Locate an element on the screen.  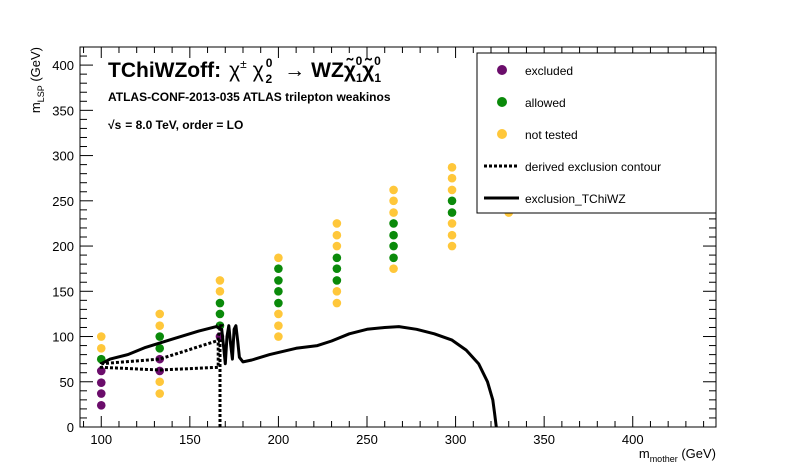
chart-title: TChiWZoff: χ± χ 0 2 → WZχ̃10χ̃10 is located at coordinates (244, 70).